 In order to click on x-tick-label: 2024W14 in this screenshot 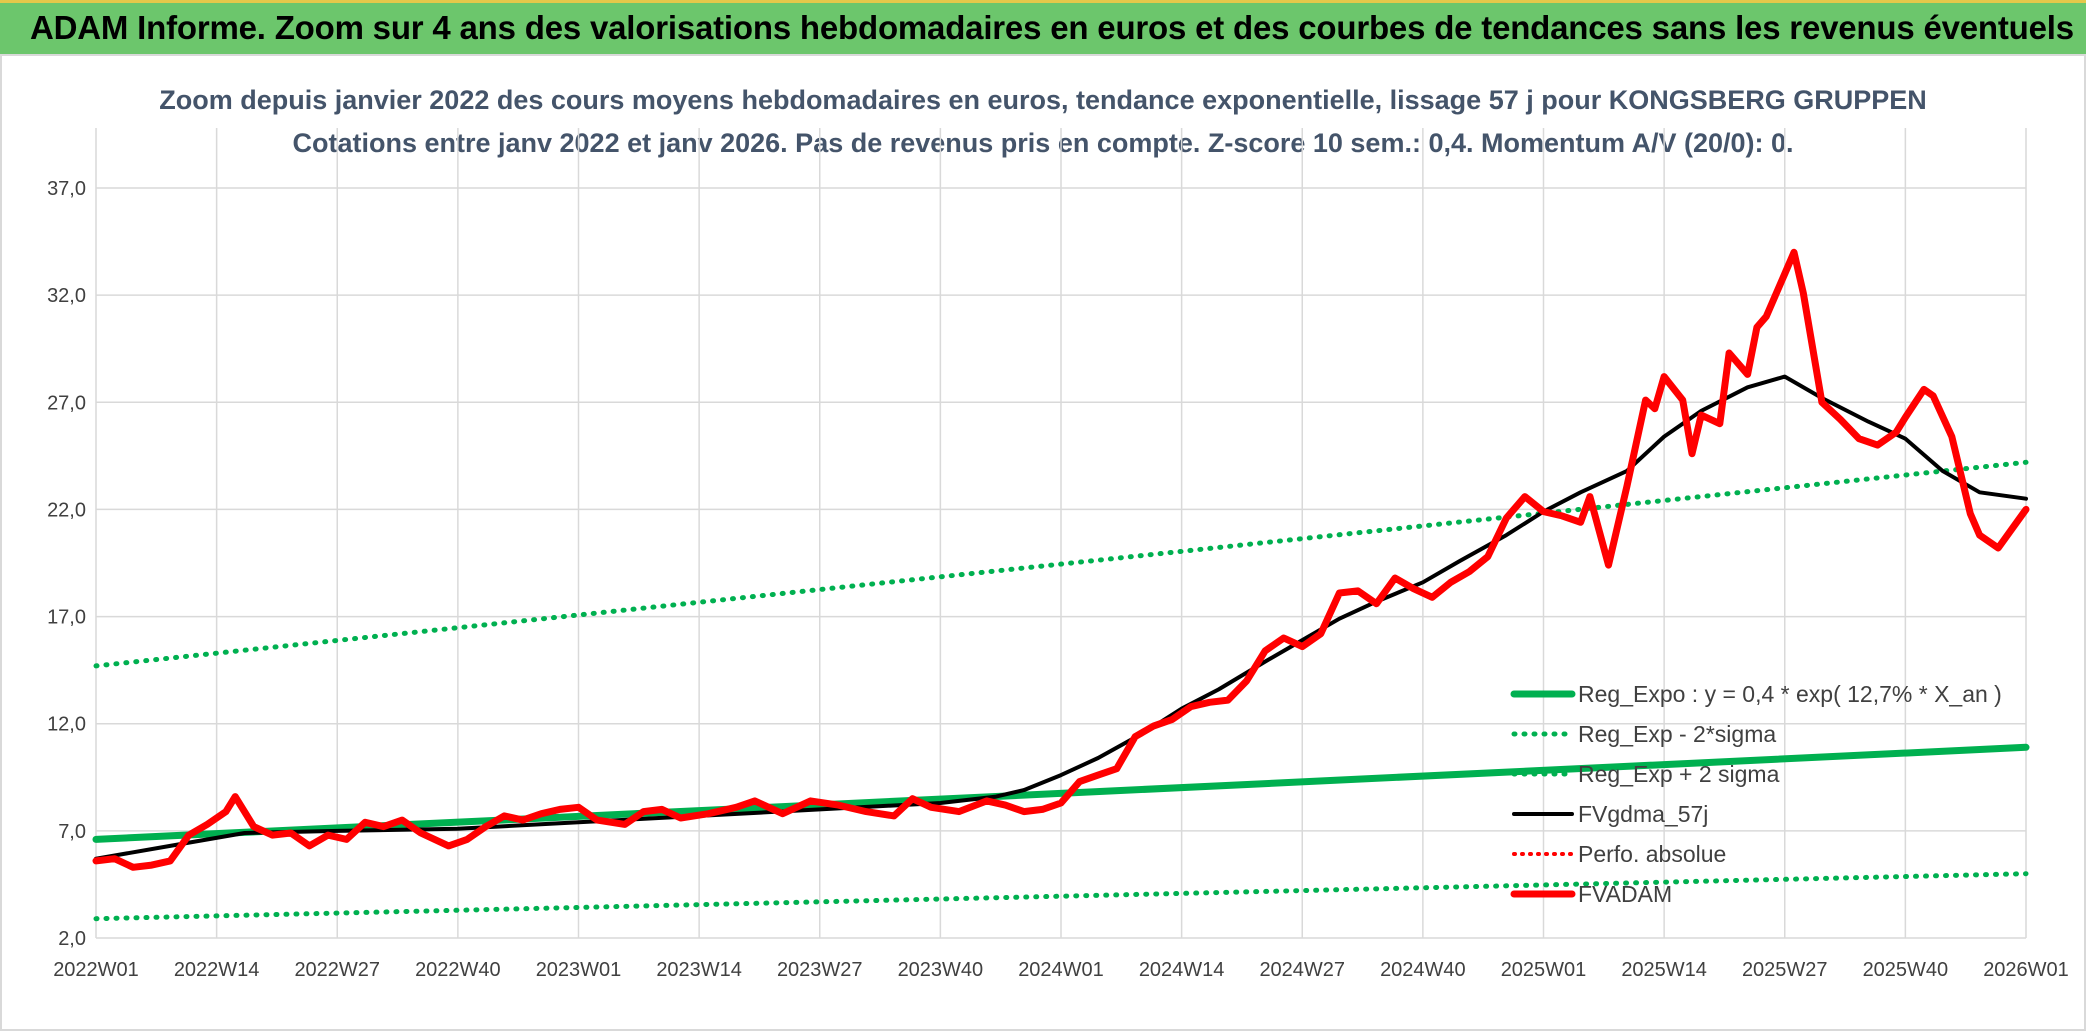, I will do `click(1182, 970)`.